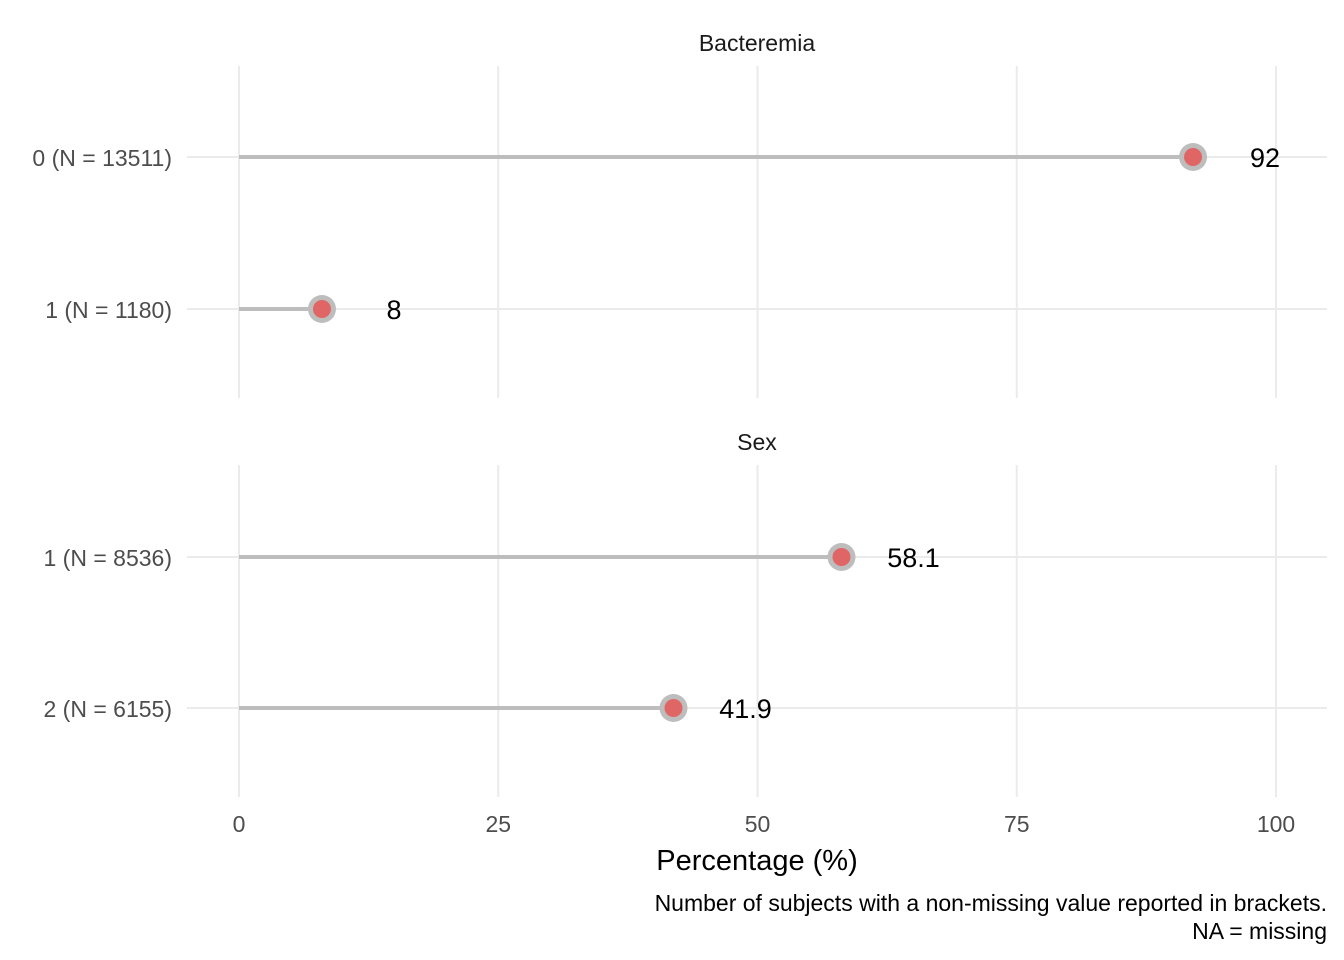 The image size is (1344, 960). I want to click on category-label: 1 (N = 1180), so click(108, 310).